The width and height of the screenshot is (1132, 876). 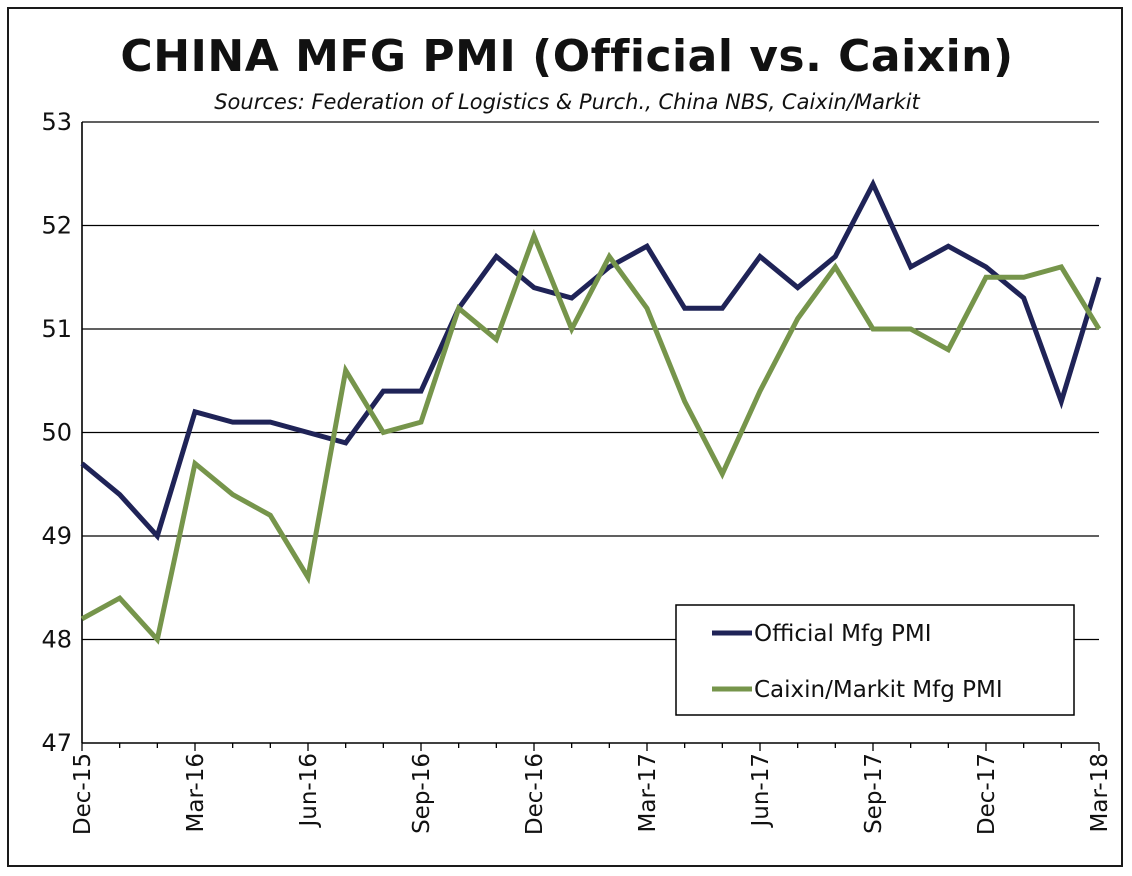 I want to click on x-tick-label: Dec-15, so click(x=83, y=794).